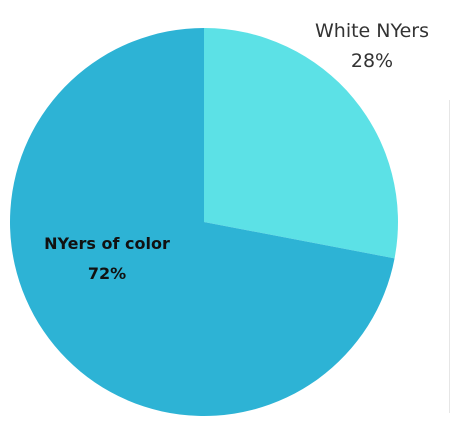 The image size is (451, 428). What do you see at coordinates (449, 256) in the screenshot?
I see `panel-edge-divider` at bounding box center [449, 256].